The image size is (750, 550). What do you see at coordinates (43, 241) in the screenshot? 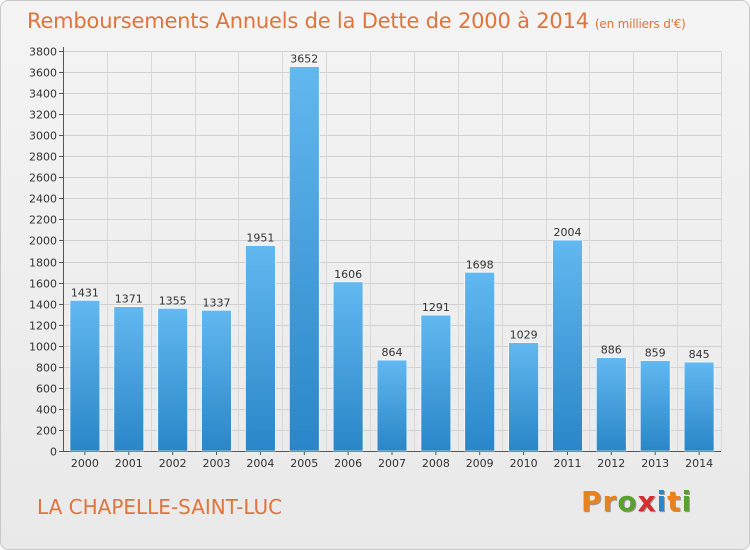
I see `y-tick-label: 2000` at bounding box center [43, 241].